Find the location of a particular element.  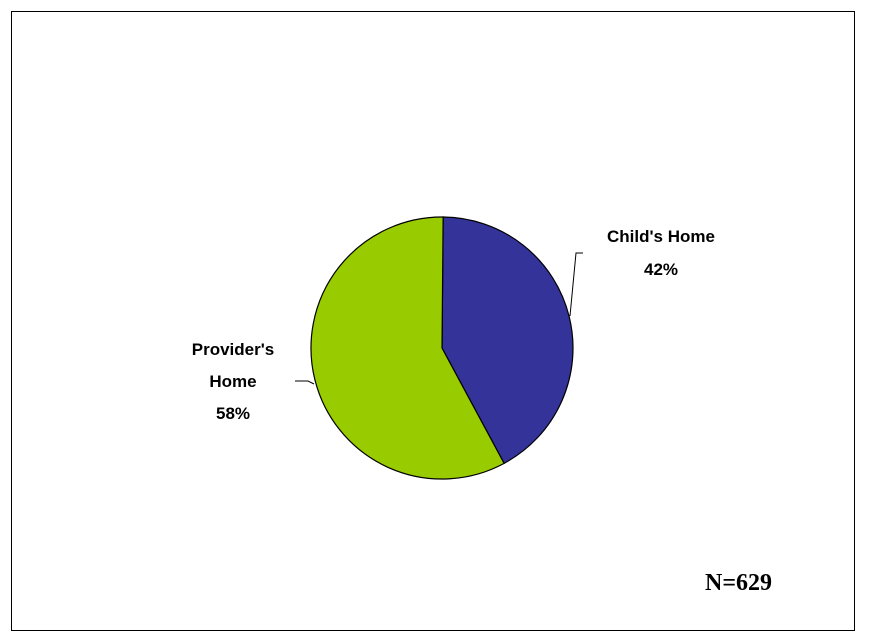

pie-slices is located at coordinates (442, 348).